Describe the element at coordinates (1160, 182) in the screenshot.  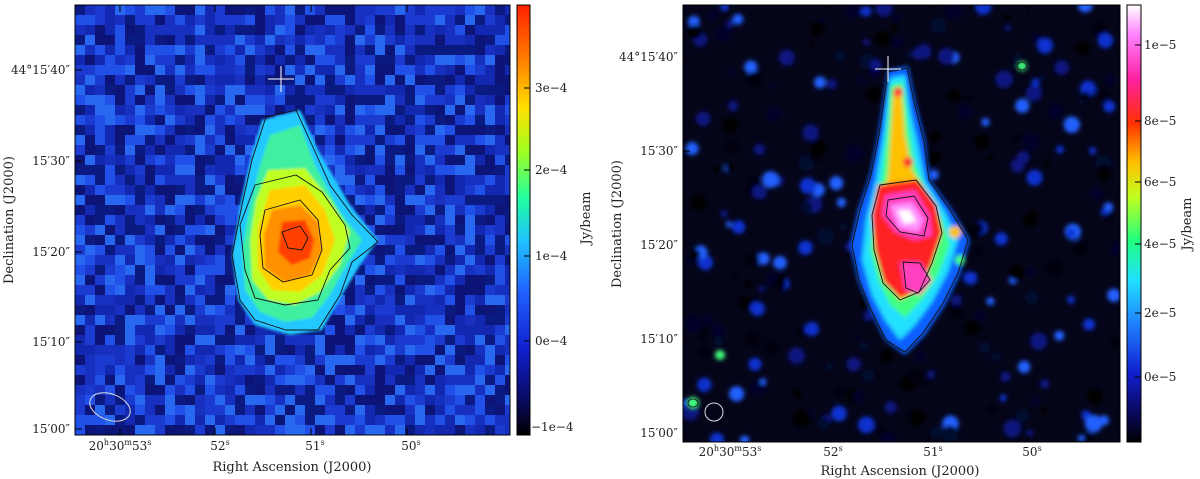
I see `right-colorbar-tick-2: 6e−5` at that location.